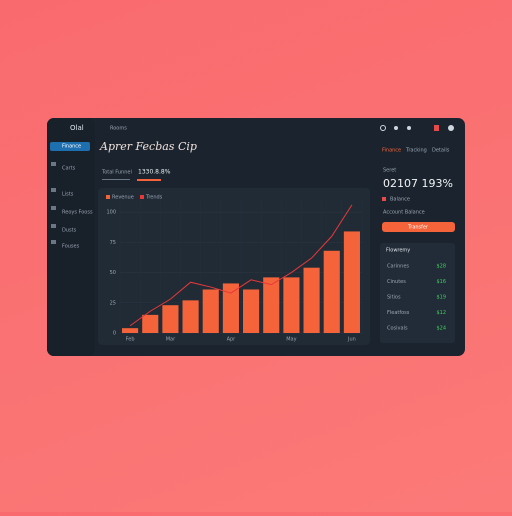  What do you see at coordinates (417, 293) in the screenshot?
I see `flow-panel` at bounding box center [417, 293].